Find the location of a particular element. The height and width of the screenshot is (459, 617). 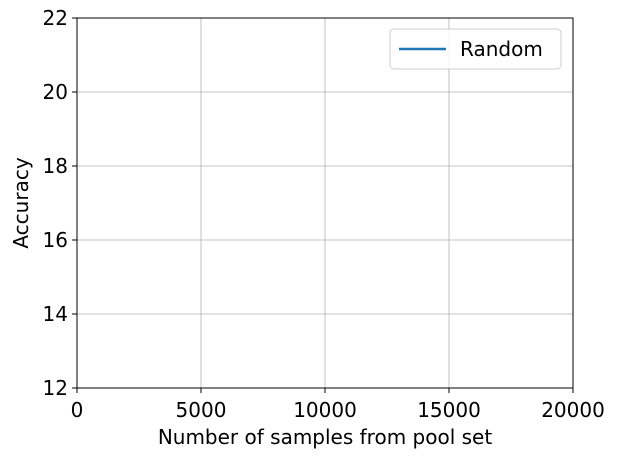

y-tick-label: 22 is located at coordinates (55, 18).